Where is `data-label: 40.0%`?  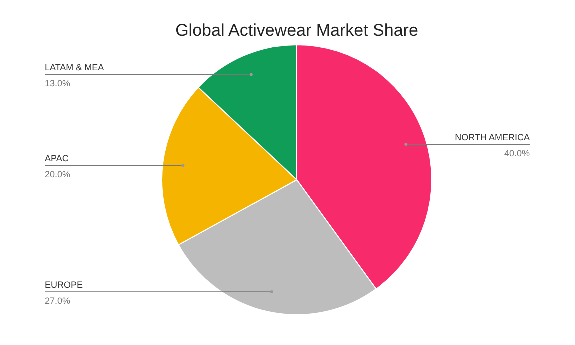 data-label: 40.0% is located at coordinates (517, 153).